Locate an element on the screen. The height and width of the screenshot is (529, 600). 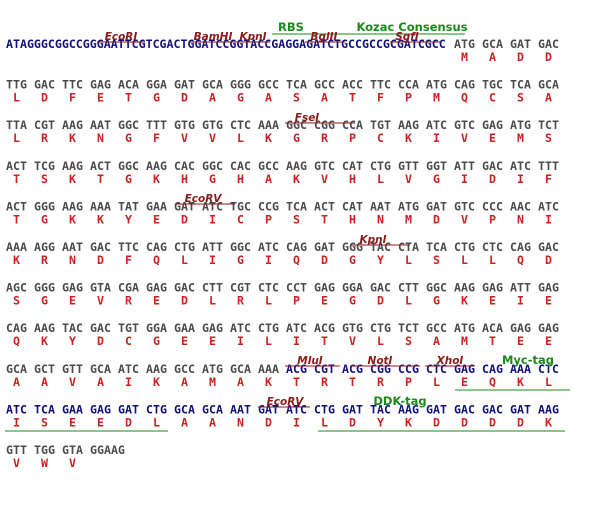
amino-acid: F is located at coordinates (72, 98).